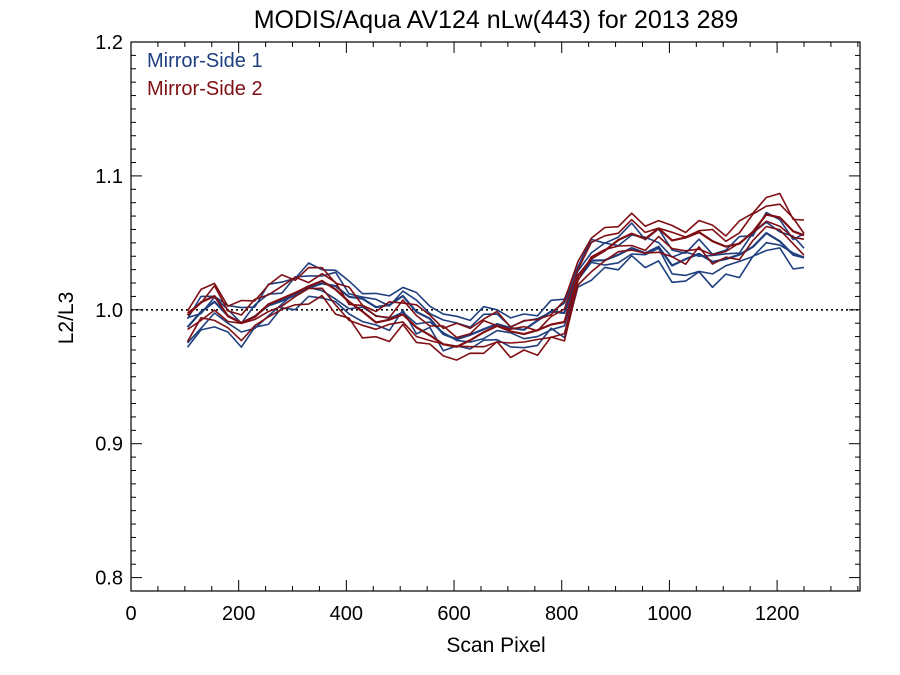 The height and width of the screenshot is (675, 900). I want to click on y-tick-label: 1.1, so click(109, 177).